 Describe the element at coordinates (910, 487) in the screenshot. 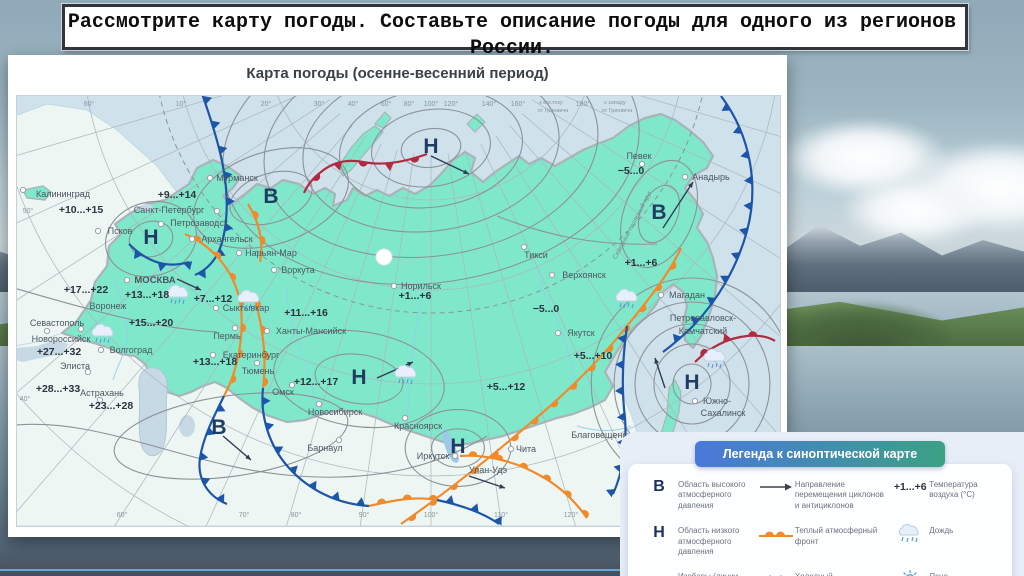

I see `temperature-sample: +1...+6` at that location.